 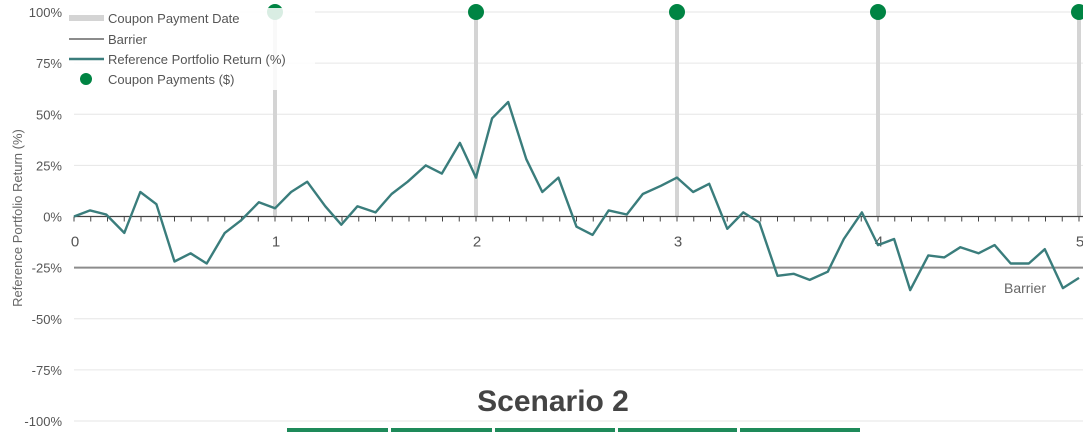 What do you see at coordinates (47, 319) in the screenshot?
I see `y-tick-label: -50%` at bounding box center [47, 319].